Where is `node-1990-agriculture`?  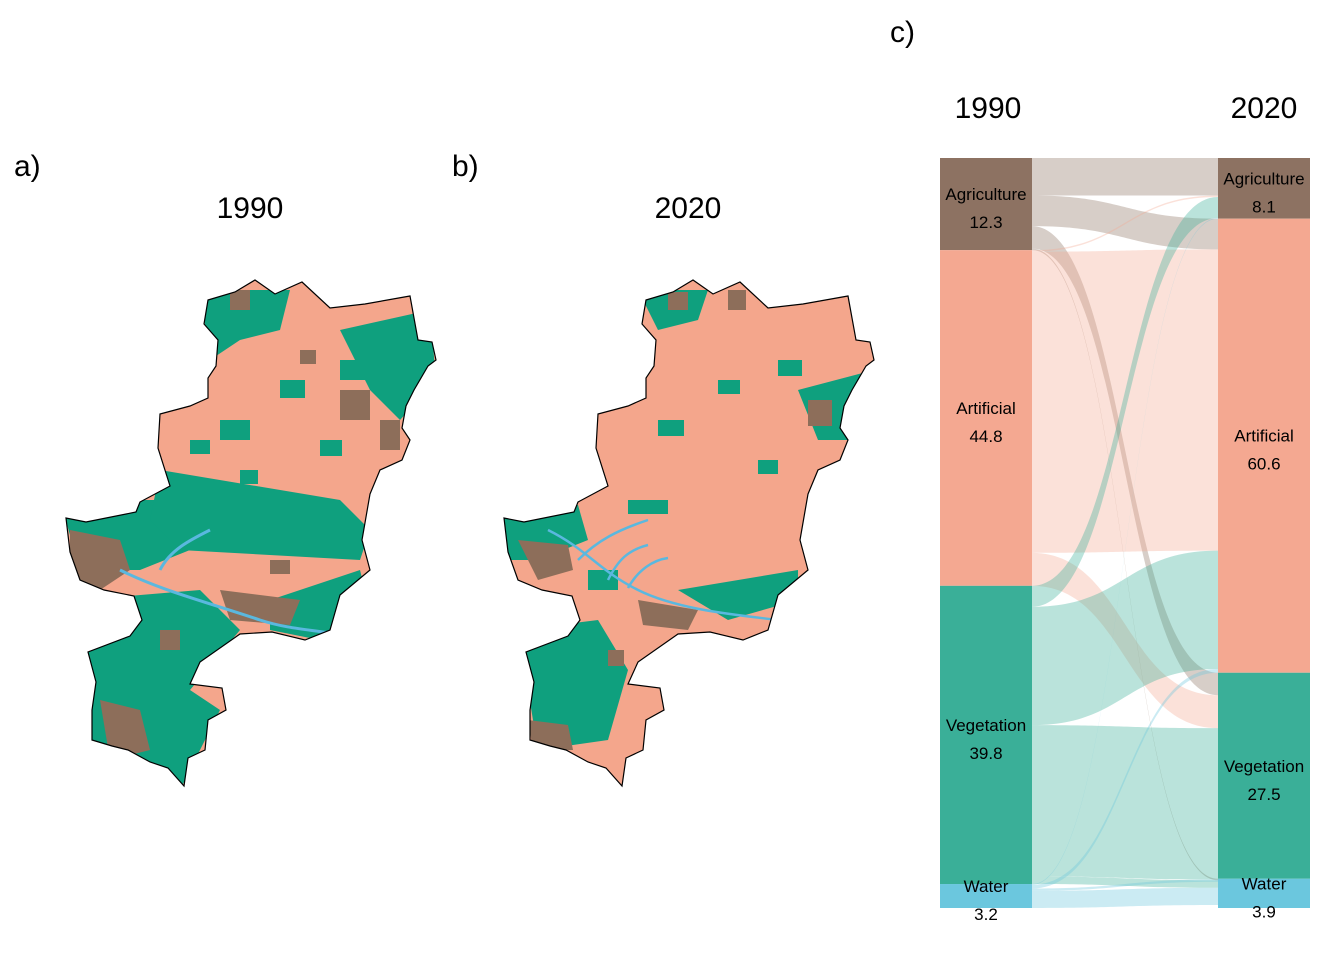 node-1990-agriculture is located at coordinates (986, 204).